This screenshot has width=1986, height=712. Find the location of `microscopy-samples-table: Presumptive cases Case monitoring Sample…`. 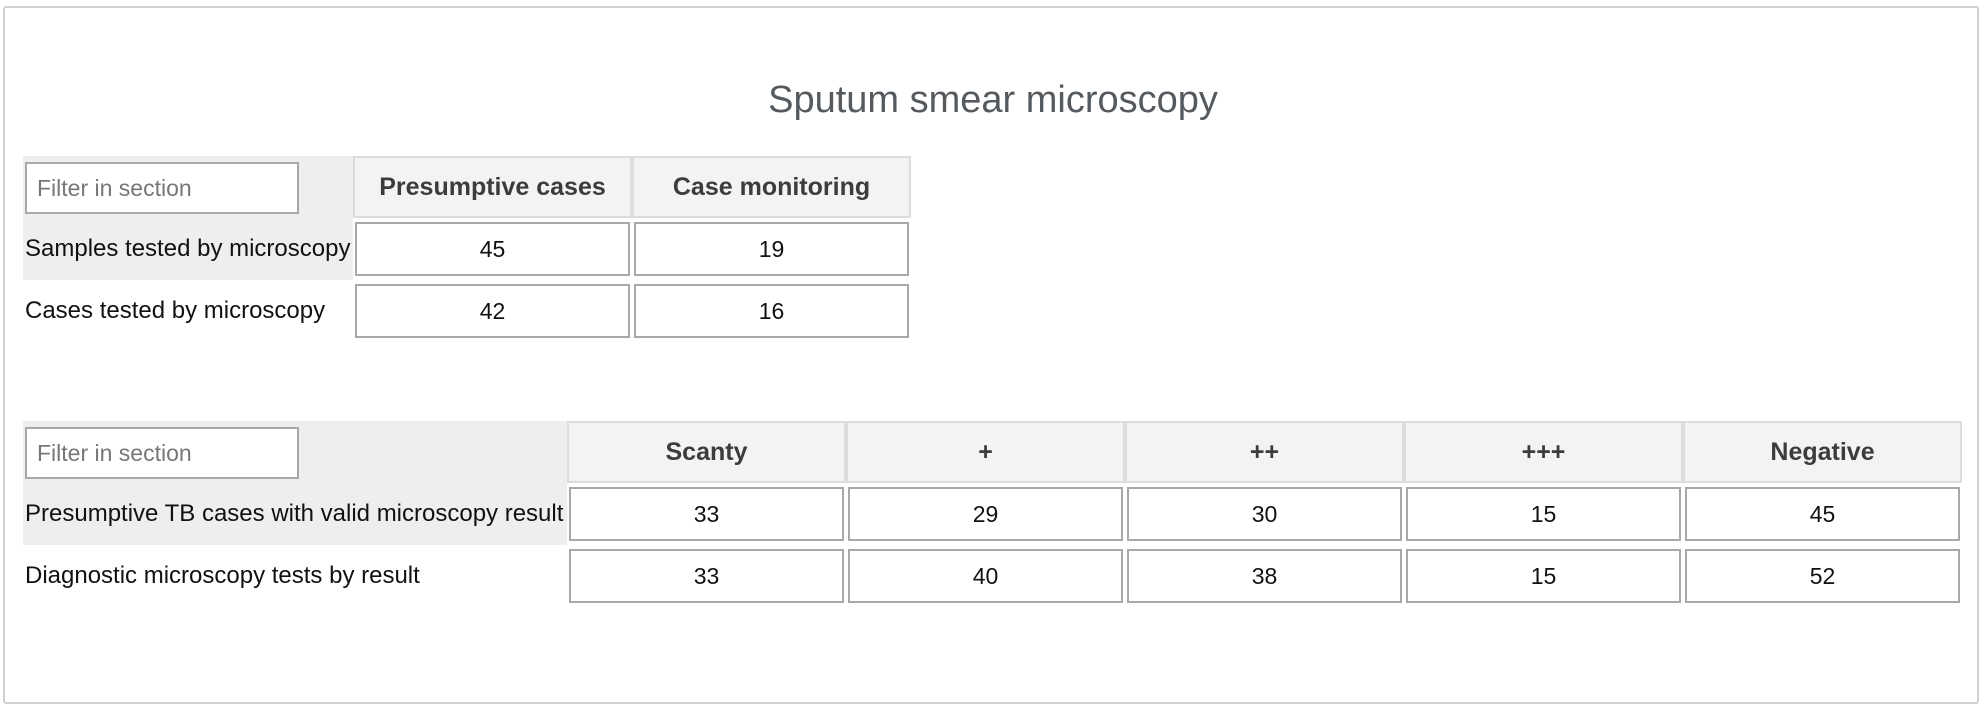

microscopy-samples-table: Presumptive cases Case monitoring Sample… is located at coordinates (467, 249).